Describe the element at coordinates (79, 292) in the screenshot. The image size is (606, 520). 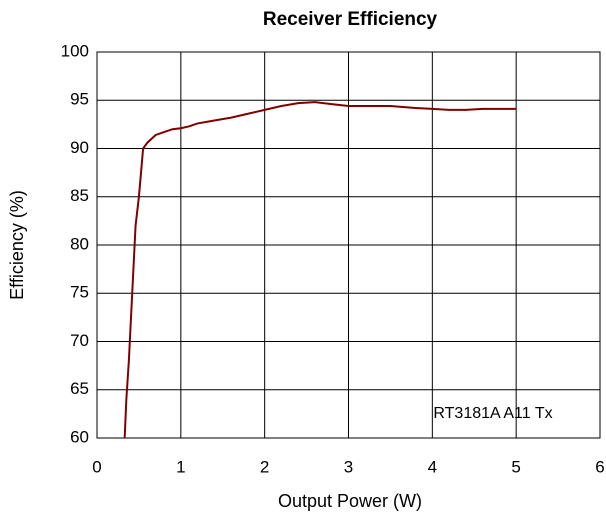
I see `y-tick-label: 75` at that location.